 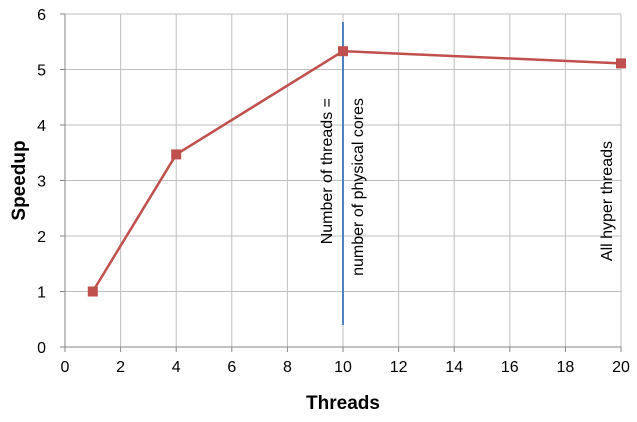 I want to click on annotation-hyper-threads: All hyper threads, so click(x=607, y=201).